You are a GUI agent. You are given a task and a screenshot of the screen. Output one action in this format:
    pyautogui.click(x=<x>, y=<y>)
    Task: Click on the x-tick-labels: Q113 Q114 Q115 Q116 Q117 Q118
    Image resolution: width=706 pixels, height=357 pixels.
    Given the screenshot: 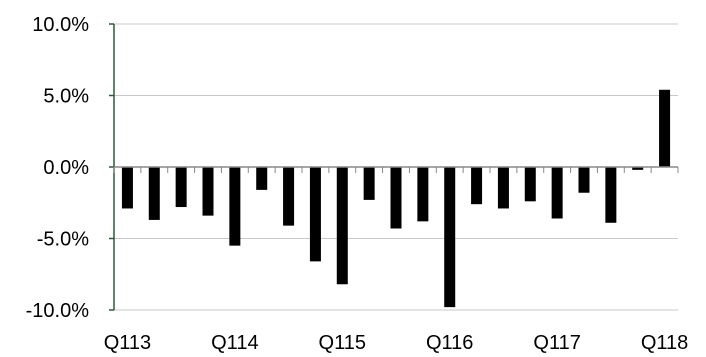 What is the action you would take?
    pyautogui.click(x=396, y=343)
    